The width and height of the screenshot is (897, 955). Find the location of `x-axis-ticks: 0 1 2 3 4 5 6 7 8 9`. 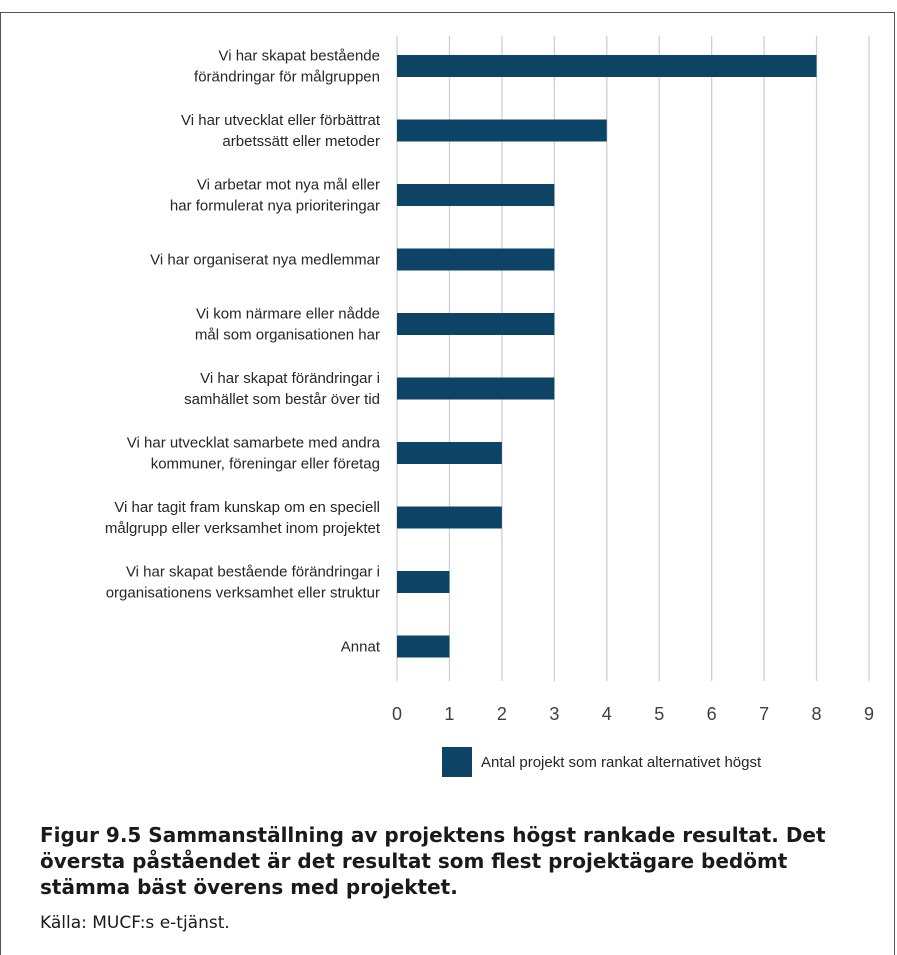

x-axis-ticks: 0 1 2 3 4 5 6 7 8 9 is located at coordinates (633, 714).